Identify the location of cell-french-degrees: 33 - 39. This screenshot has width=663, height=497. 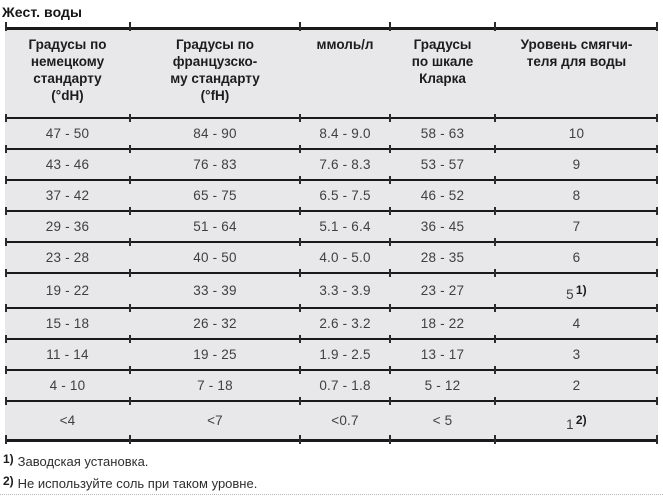
(215, 290).